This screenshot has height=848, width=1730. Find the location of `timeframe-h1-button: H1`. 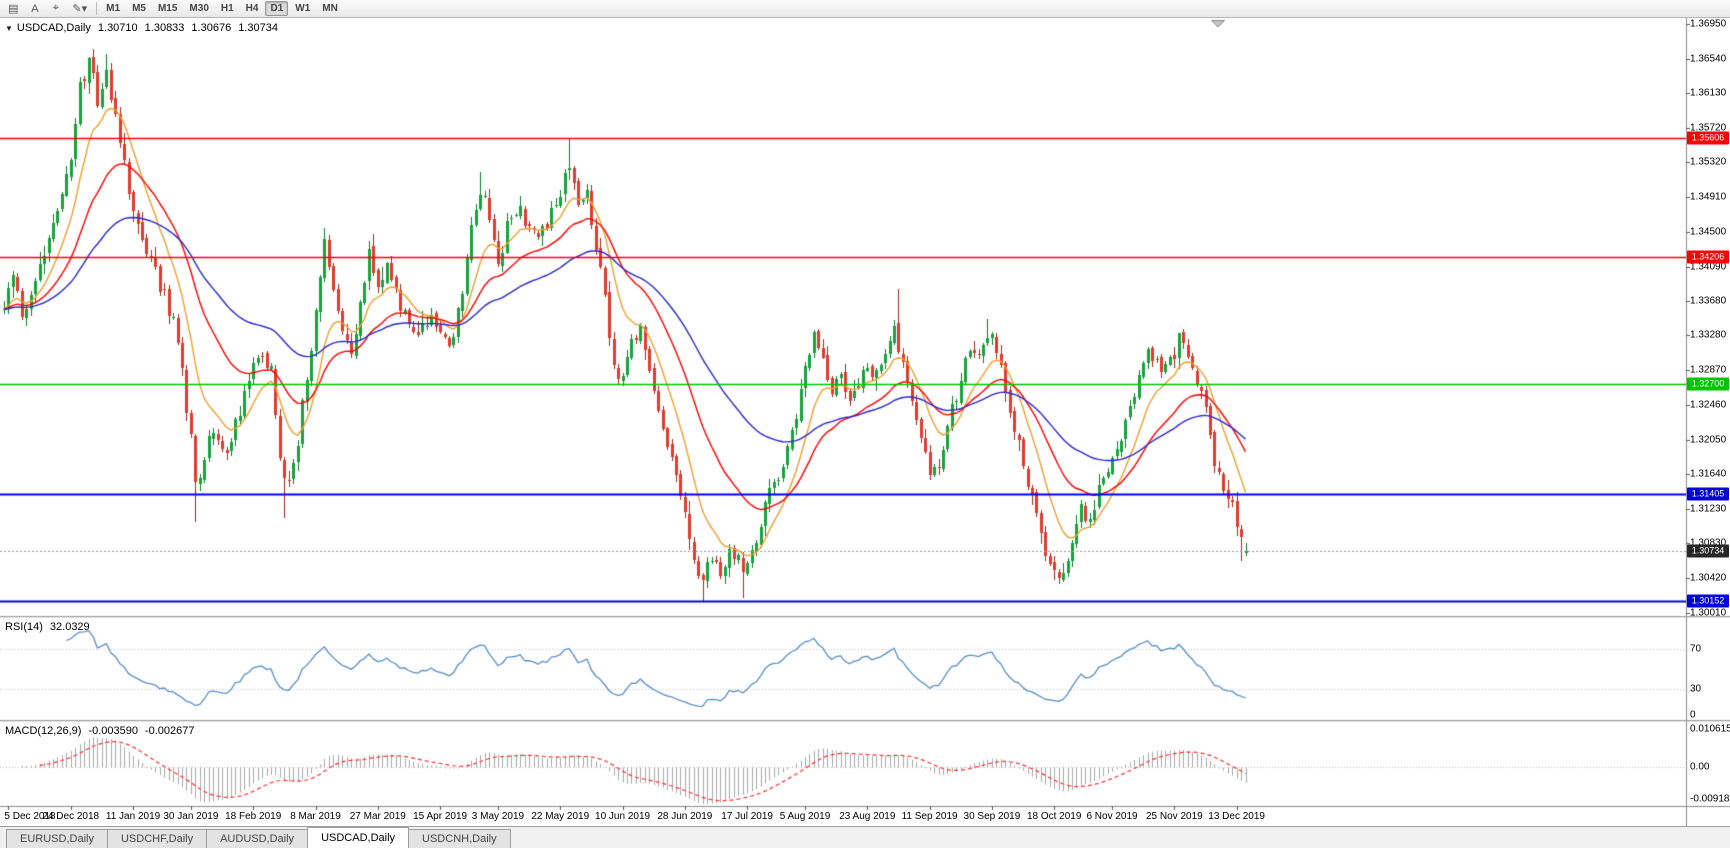

timeframe-h1-button: H1 is located at coordinates (227, 8).